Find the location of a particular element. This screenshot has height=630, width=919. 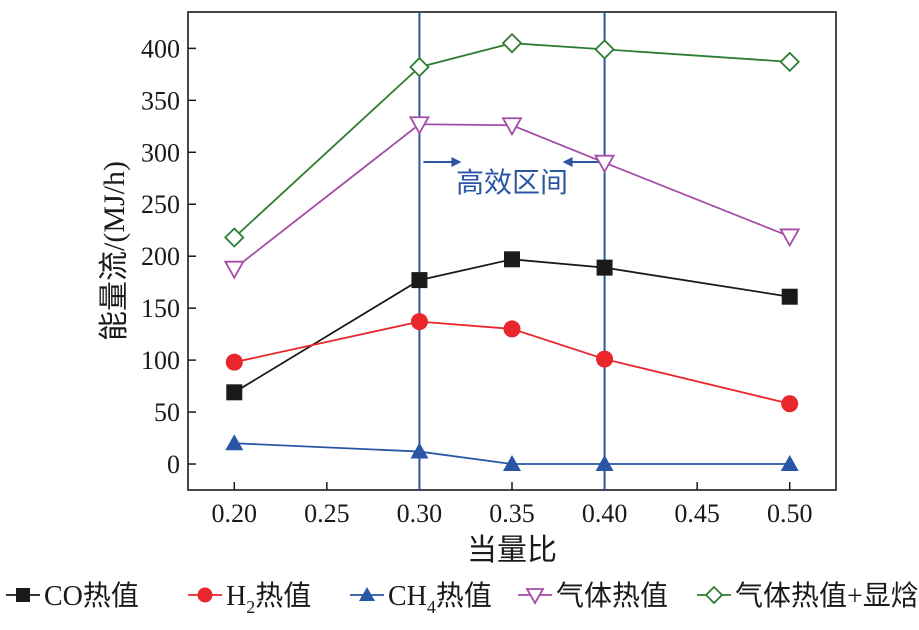

x-tick-label: 0.45 is located at coordinates (697, 513).